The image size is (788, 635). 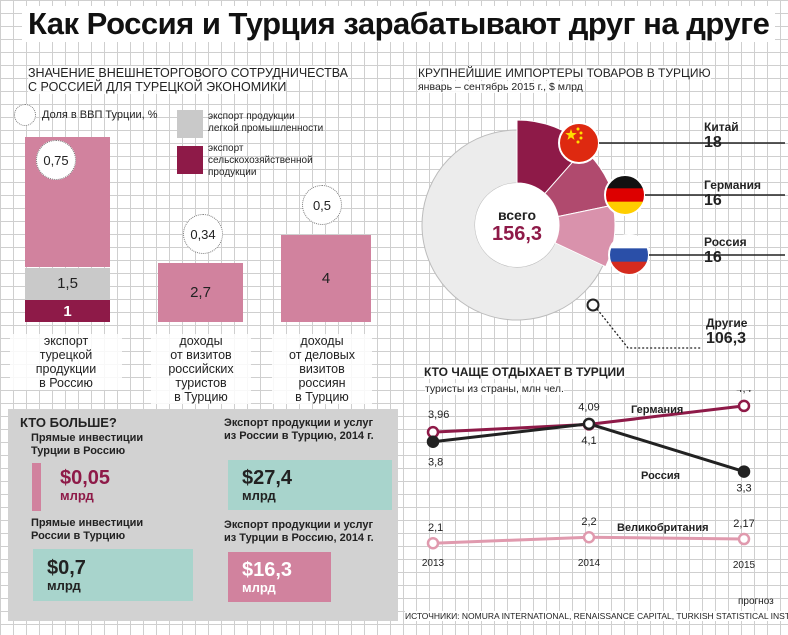 What do you see at coordinates (299, 538) in the screenshot?
I see `comparison-label: из Турции в Россию, 2014 г.` at bounding box center [299, 538].